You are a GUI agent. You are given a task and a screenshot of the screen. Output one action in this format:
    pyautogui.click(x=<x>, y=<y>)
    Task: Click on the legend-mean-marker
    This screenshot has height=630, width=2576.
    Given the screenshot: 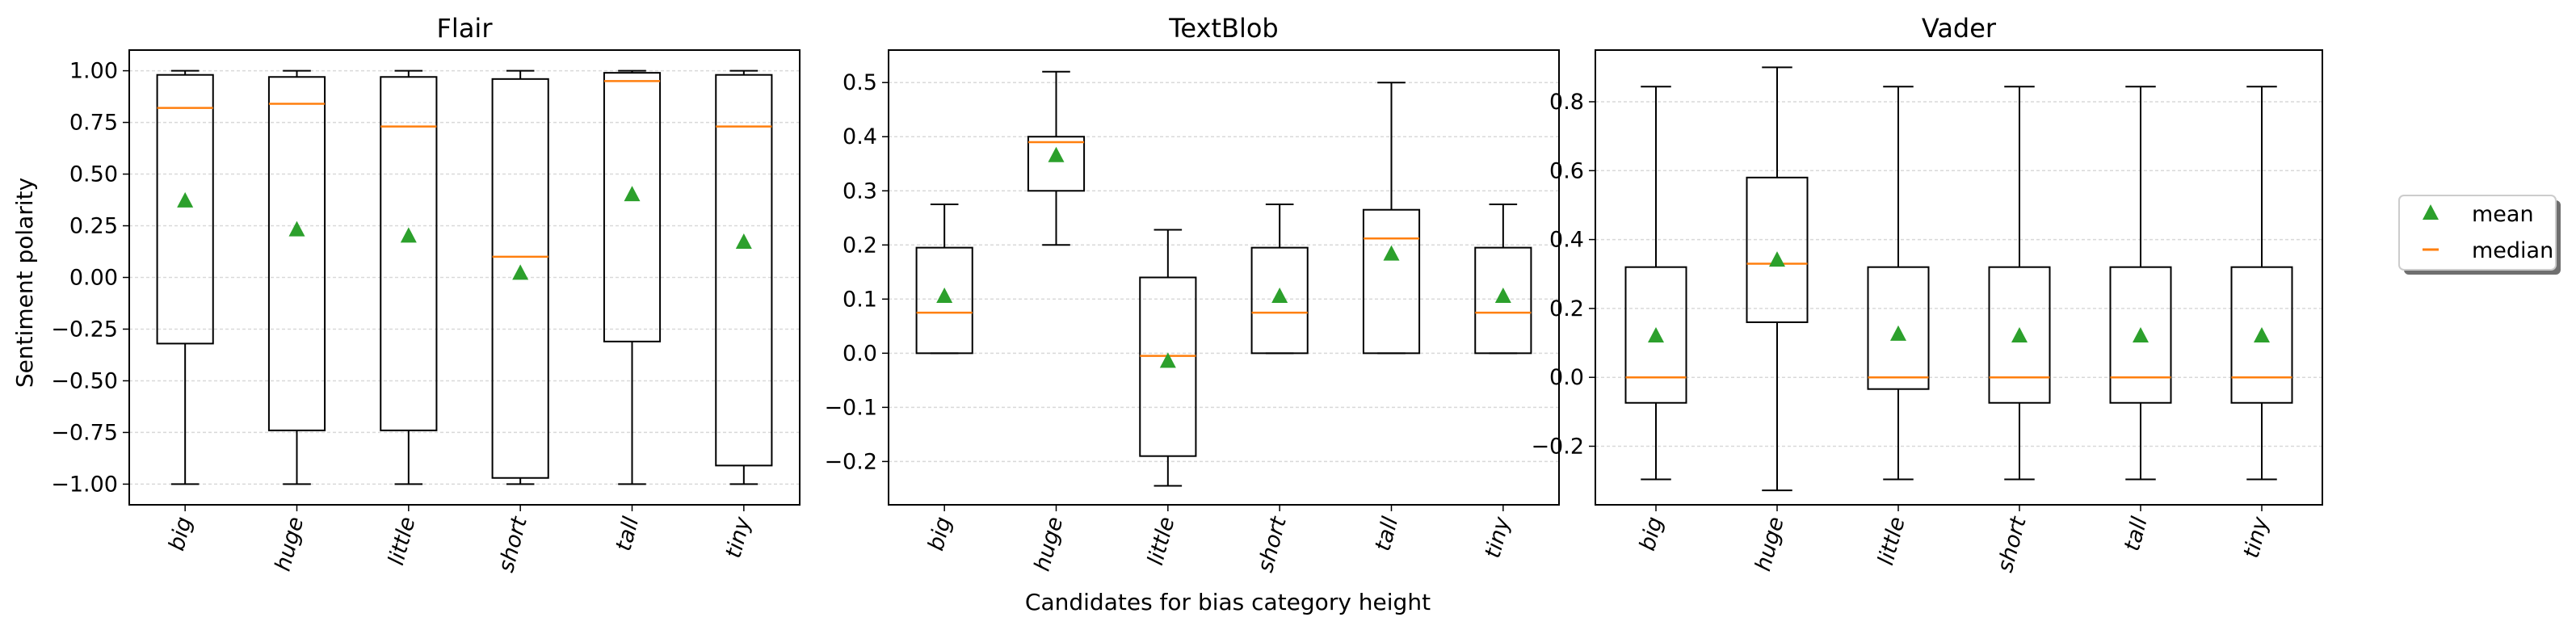 What is the action you would take?
    pyautogui.click(x=2431, y=212)
    